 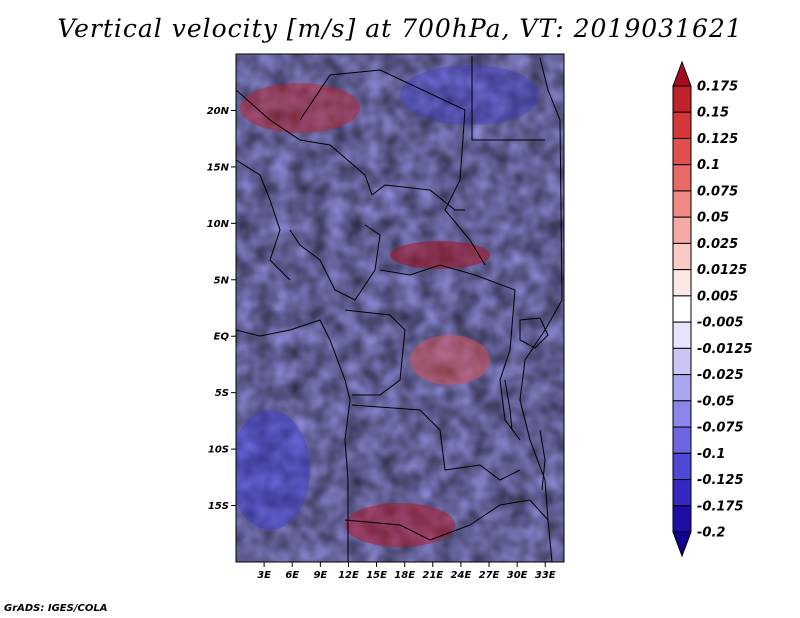 I want to click on colorbar-label: 0.1, so click(x=708, y=165).